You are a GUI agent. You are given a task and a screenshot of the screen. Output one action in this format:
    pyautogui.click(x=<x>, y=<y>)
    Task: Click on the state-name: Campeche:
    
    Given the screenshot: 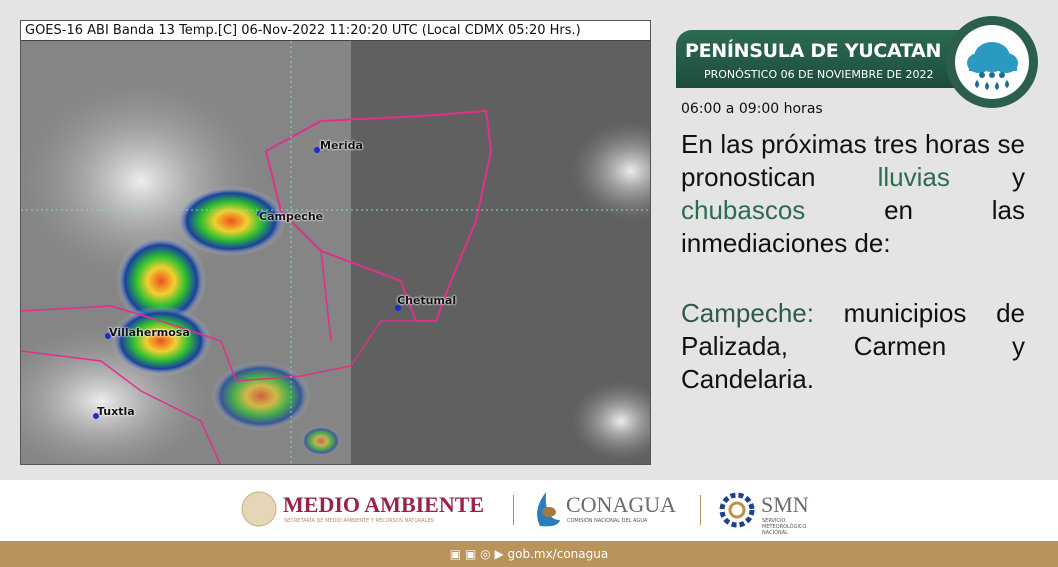 What is the action you would take?
    pyautogui.click(x=747, y=313)
    